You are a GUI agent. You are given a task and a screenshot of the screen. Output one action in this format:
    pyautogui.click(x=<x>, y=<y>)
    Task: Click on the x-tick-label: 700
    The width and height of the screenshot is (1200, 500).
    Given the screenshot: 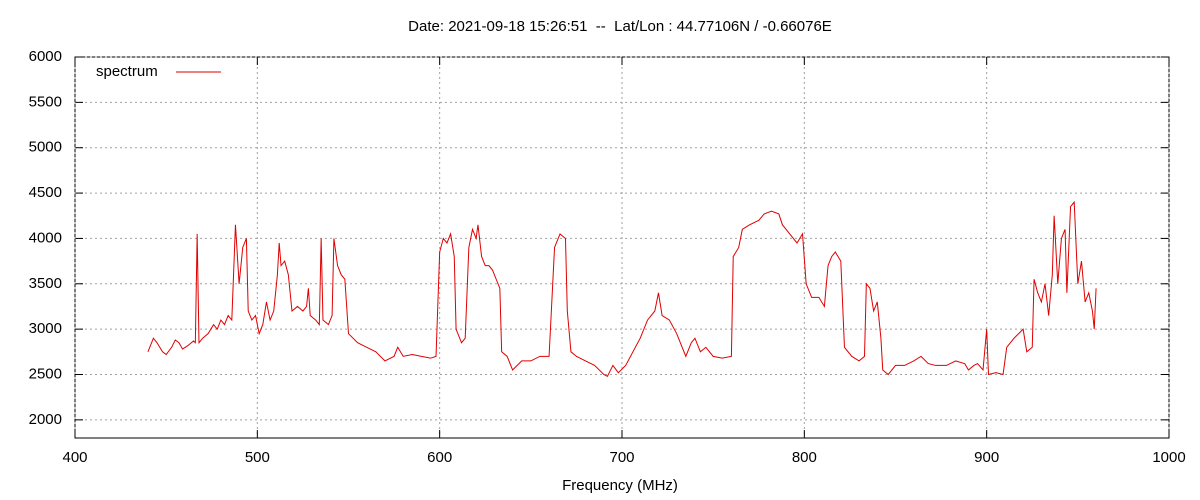 What is the action you would take?
    pyautogui.click(x=621, y=457)
    